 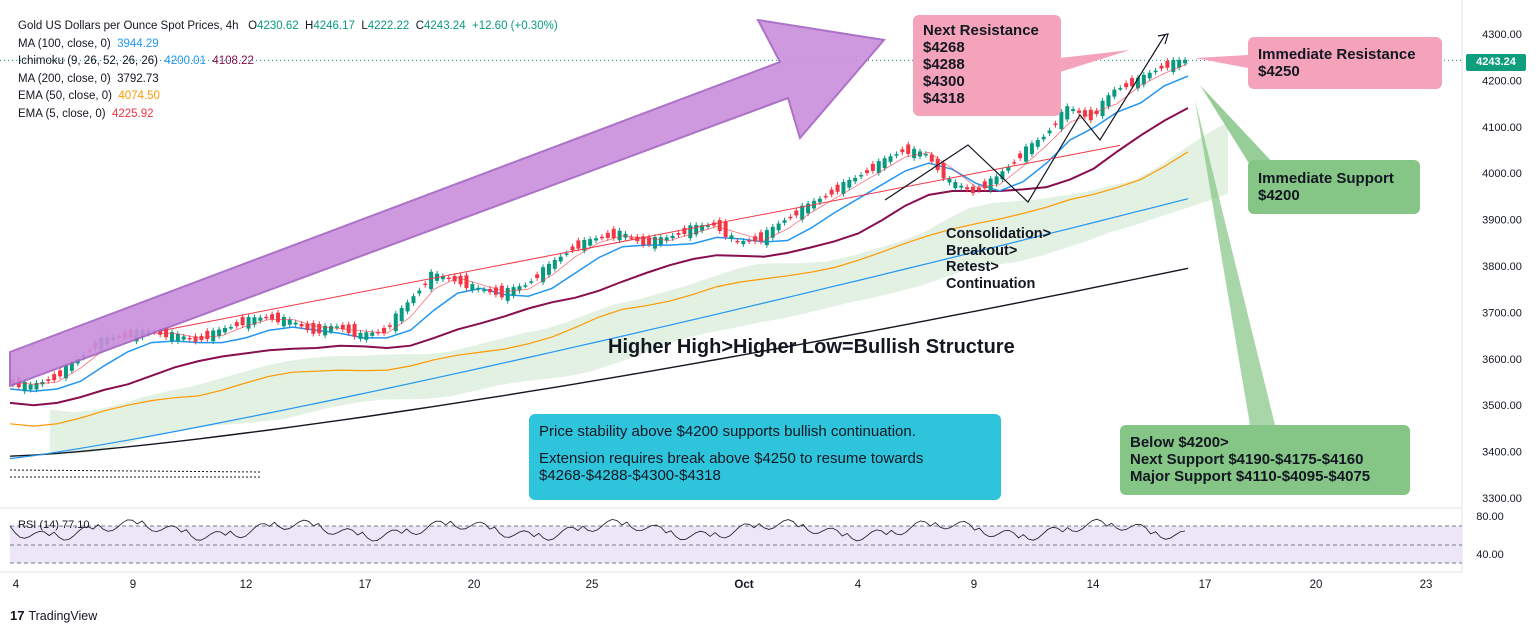 What do you see at coordinates (288, 115) in the screenshot?
I see `indicator-ema5: EMA (5, close, 0) 4225.92` at bounding box center [288, 115].